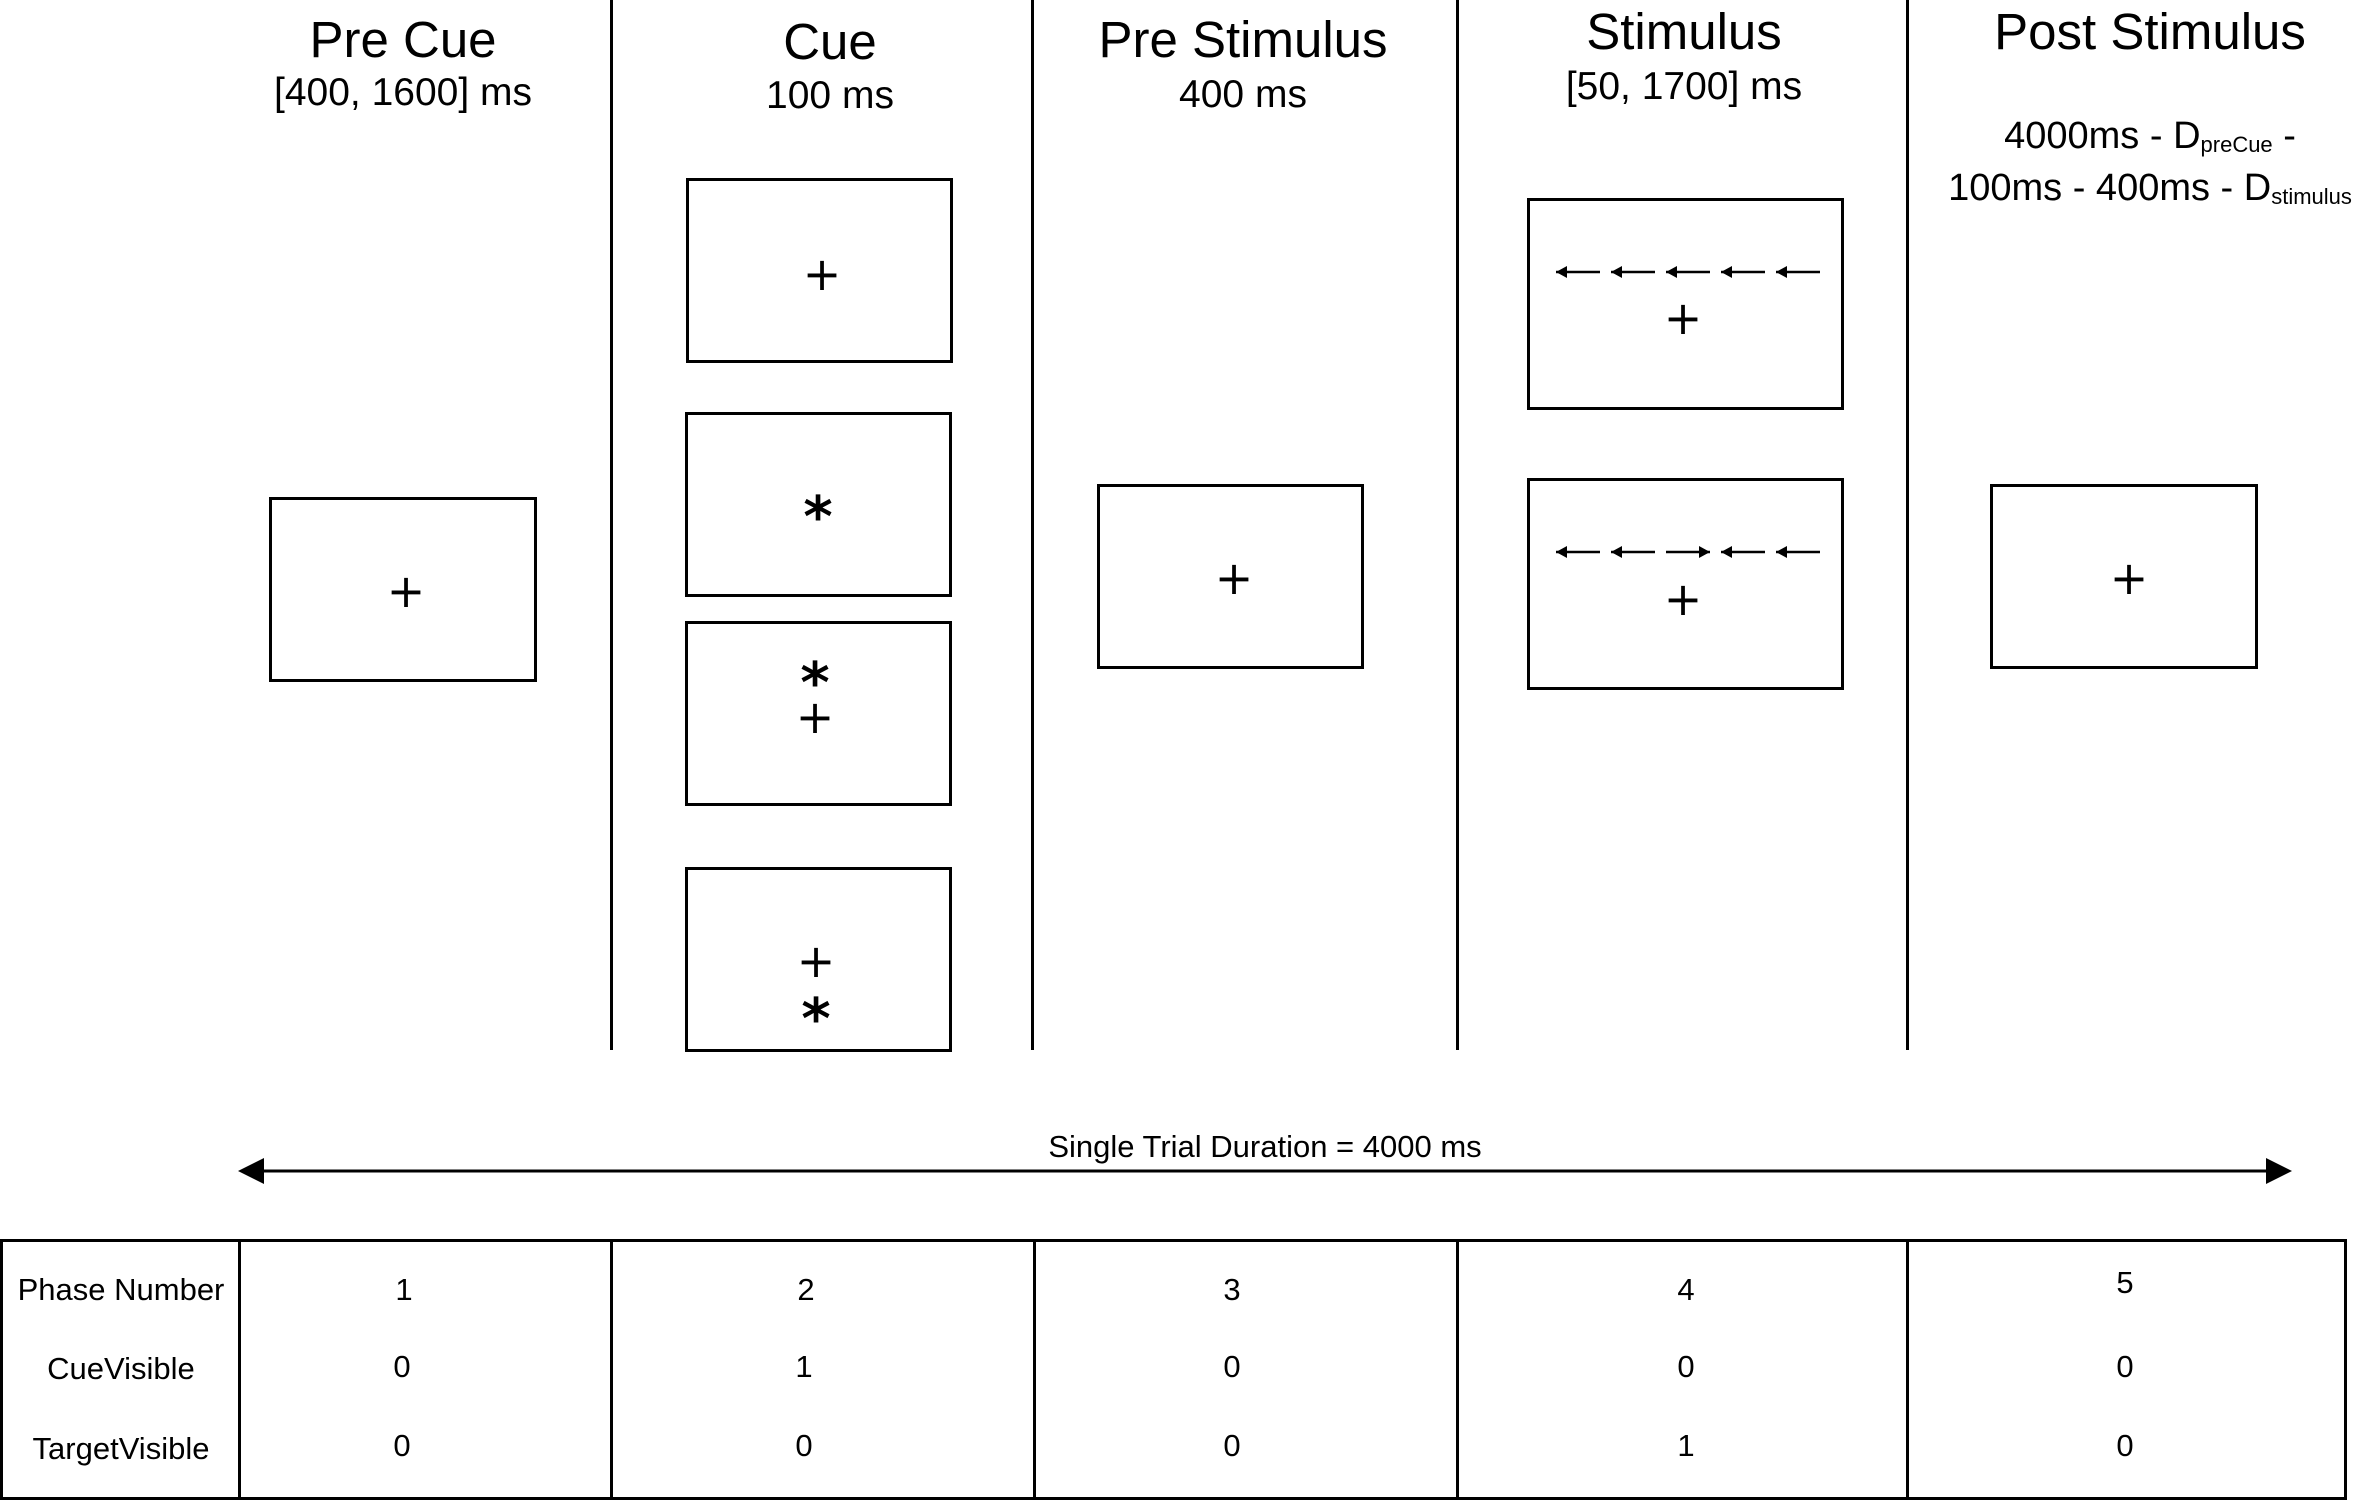 The image size is (2376, 1500). I want to click on cell-cue-visible: 1, so click(804, 1366).